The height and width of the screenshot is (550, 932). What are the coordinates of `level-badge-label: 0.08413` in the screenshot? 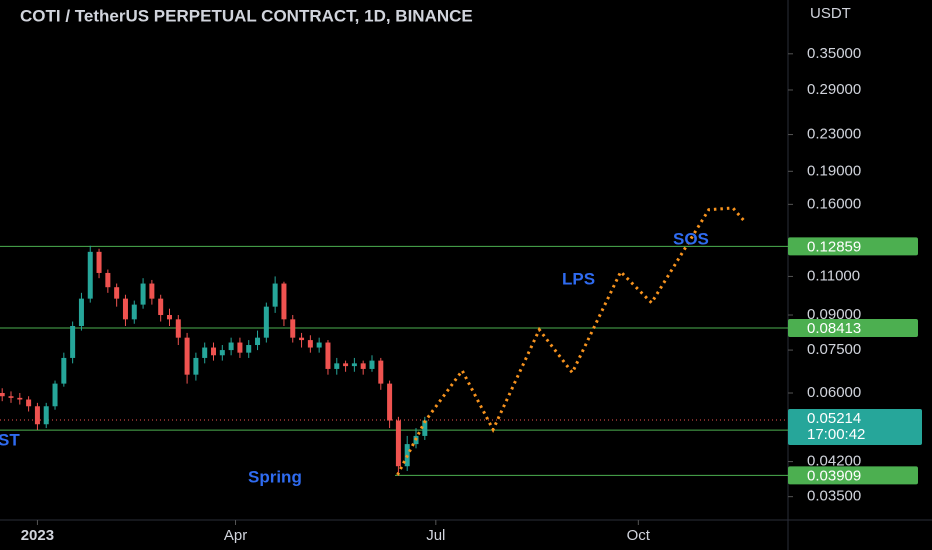 It's located at (834, 328).